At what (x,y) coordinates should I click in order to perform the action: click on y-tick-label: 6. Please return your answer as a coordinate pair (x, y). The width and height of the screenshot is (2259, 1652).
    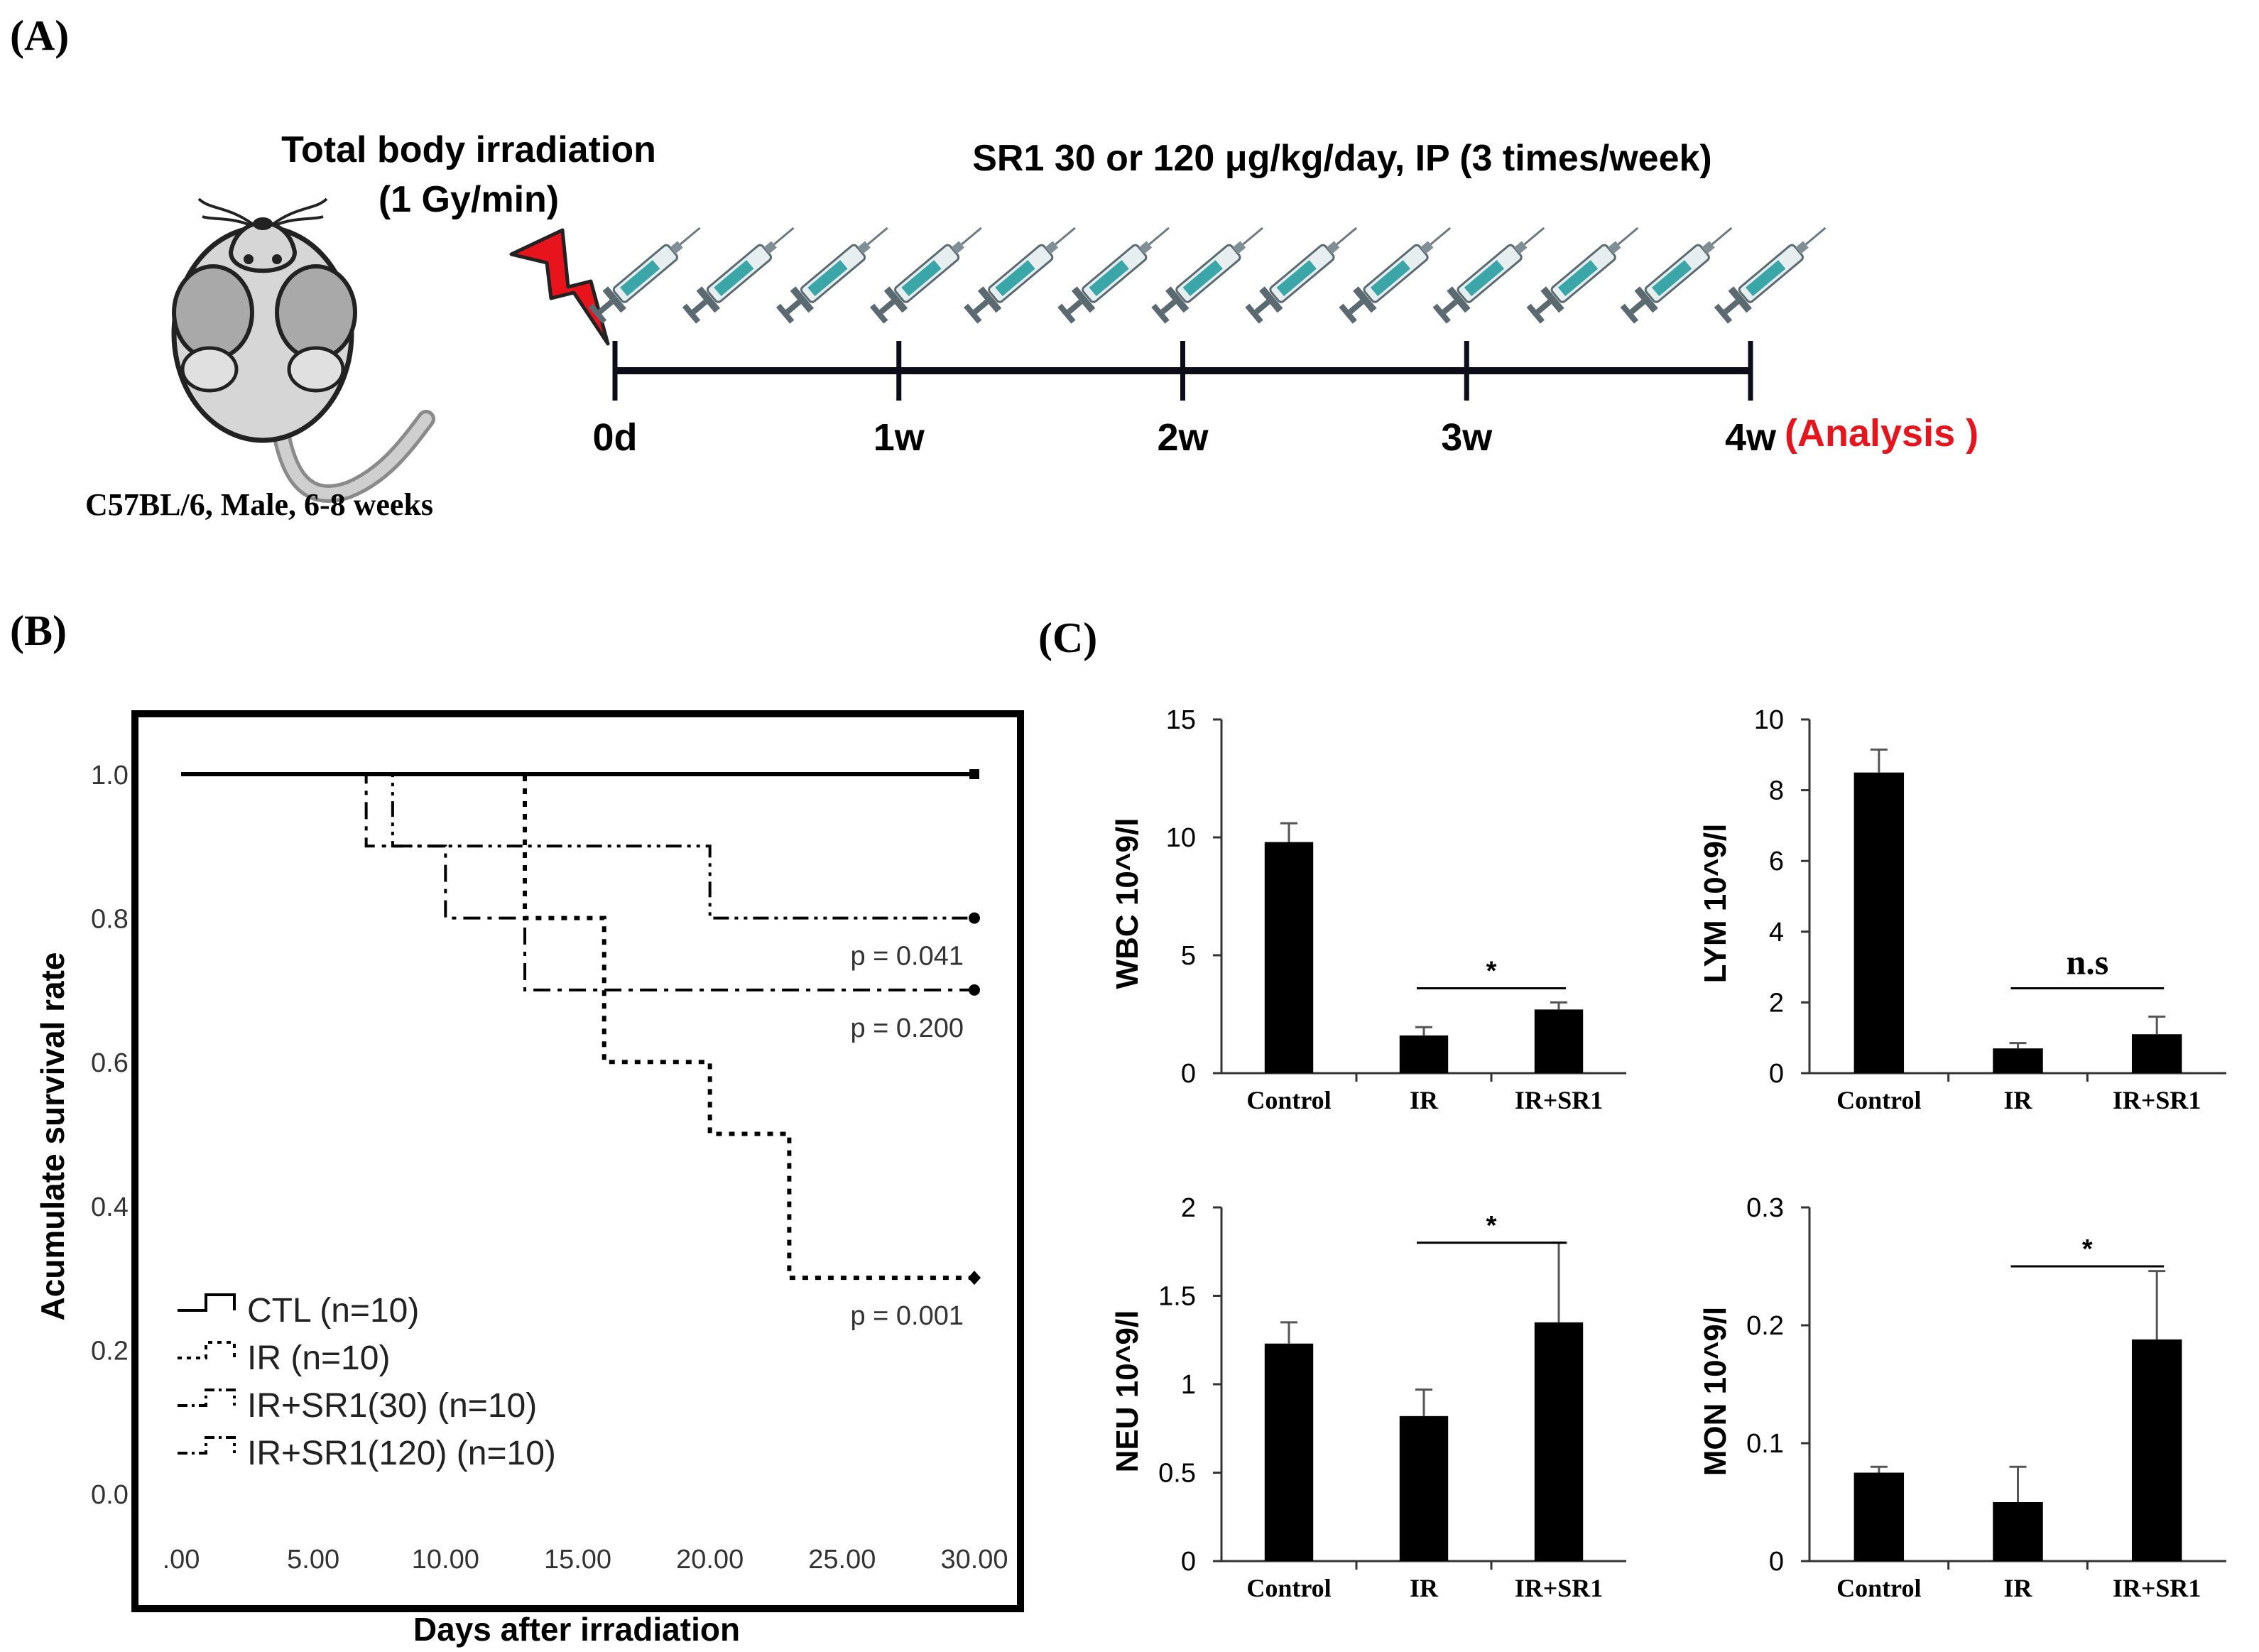
    Looking at the image, I should click on (1776, 861).